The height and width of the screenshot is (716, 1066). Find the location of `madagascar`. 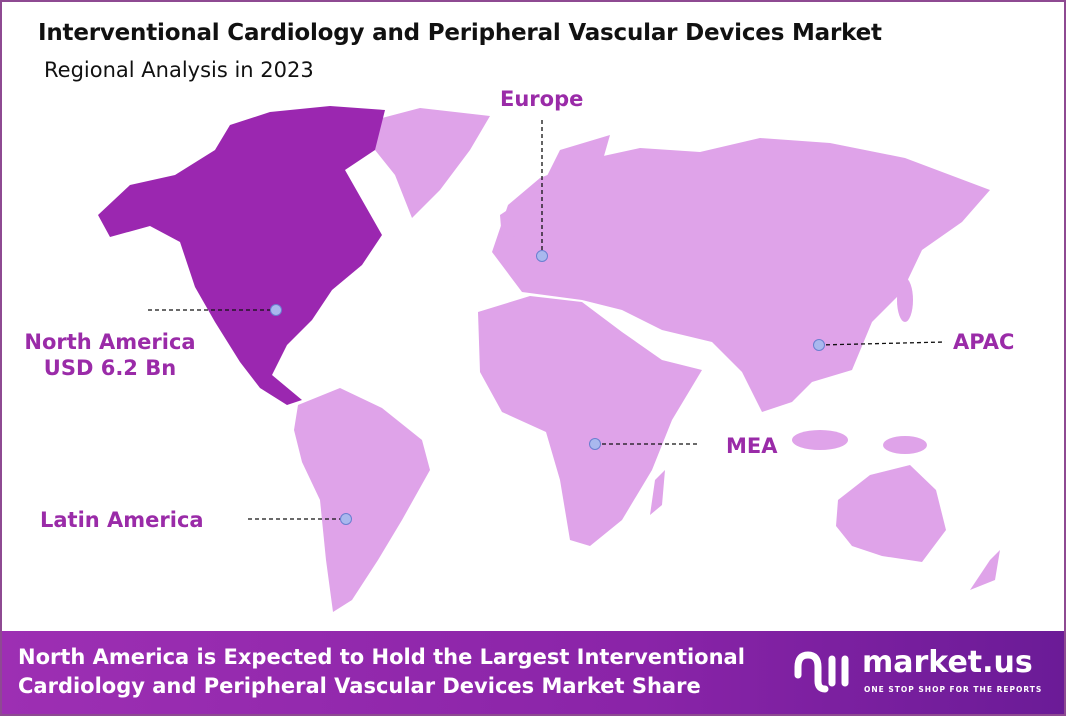

madagascar is located at coordinates (657, 492).